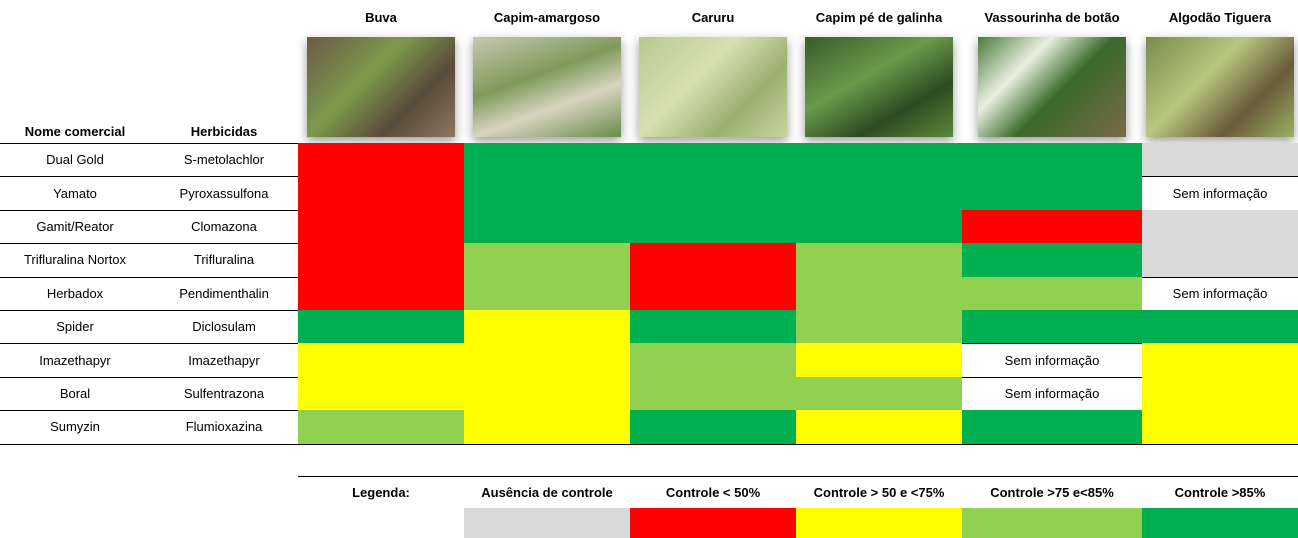 Image resolution: width=1298 pixels, height=538 pixels. Describe the element at coordinates (381, 17) in the screenshot. I see `weed-name: Buva` at that location.